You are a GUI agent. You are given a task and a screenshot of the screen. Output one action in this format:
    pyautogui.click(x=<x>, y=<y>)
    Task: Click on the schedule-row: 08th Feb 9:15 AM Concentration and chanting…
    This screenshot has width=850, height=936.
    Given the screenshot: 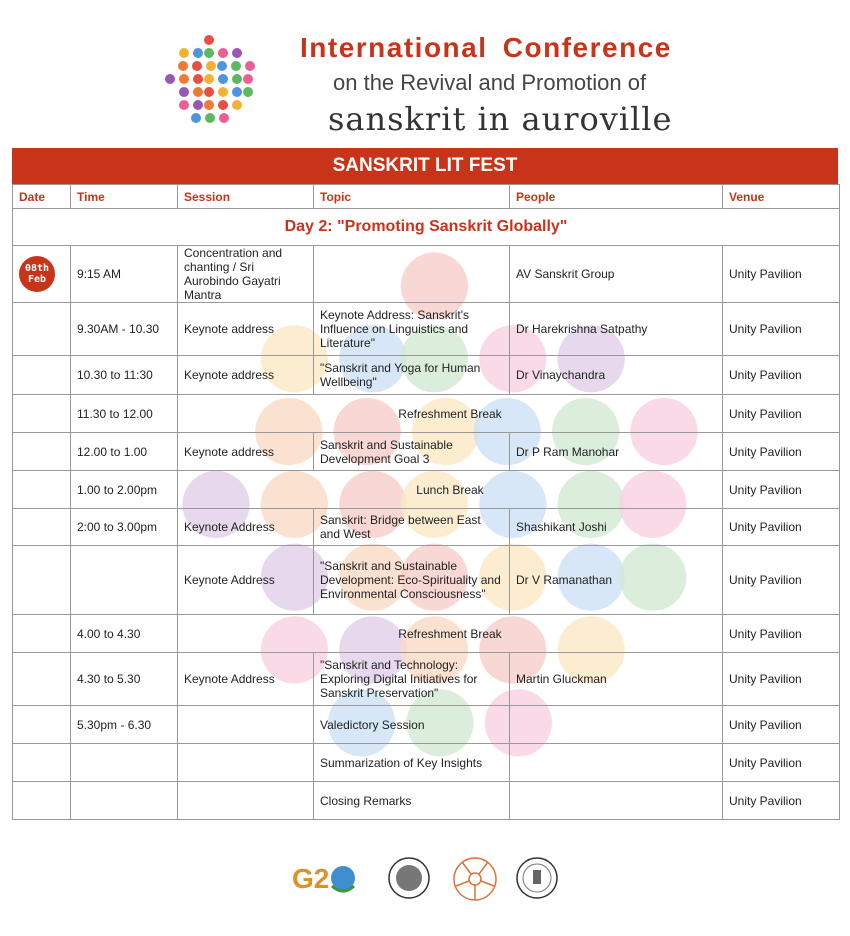 What is the action you would take?
    pyautogui.click(x=426, y=274)
    